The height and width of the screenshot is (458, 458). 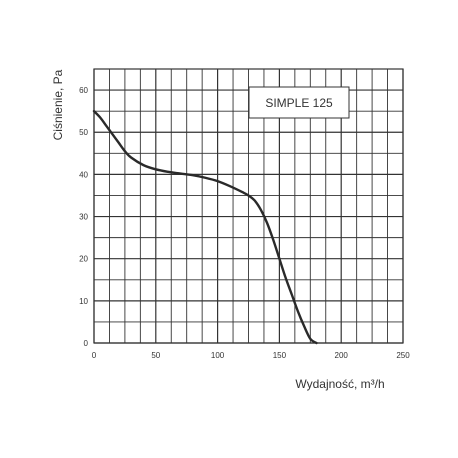 I want to click on chart-legend: SIMPLE 125, so click(x=299, y=102).